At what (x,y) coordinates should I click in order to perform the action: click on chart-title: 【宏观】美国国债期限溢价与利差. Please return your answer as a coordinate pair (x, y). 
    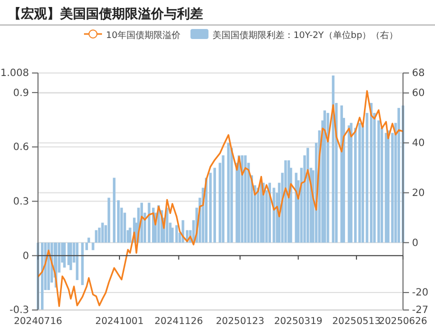
    Looking at the image, I should click on (105, 14).